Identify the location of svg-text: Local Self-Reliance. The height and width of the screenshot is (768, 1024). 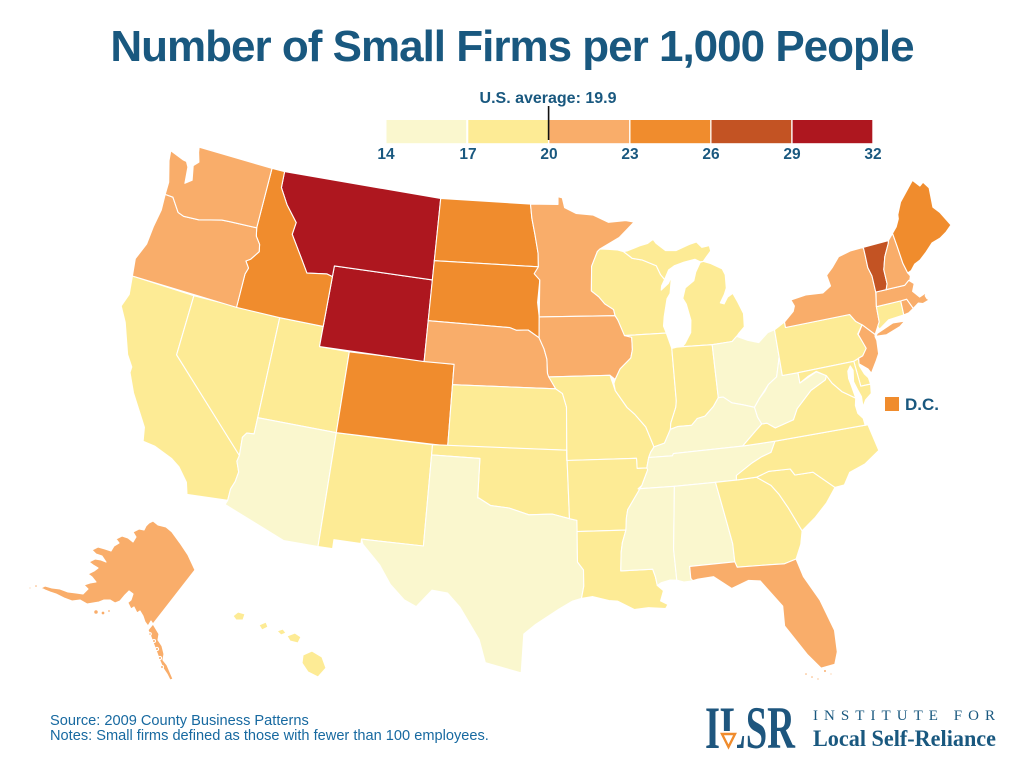
(904, 738).